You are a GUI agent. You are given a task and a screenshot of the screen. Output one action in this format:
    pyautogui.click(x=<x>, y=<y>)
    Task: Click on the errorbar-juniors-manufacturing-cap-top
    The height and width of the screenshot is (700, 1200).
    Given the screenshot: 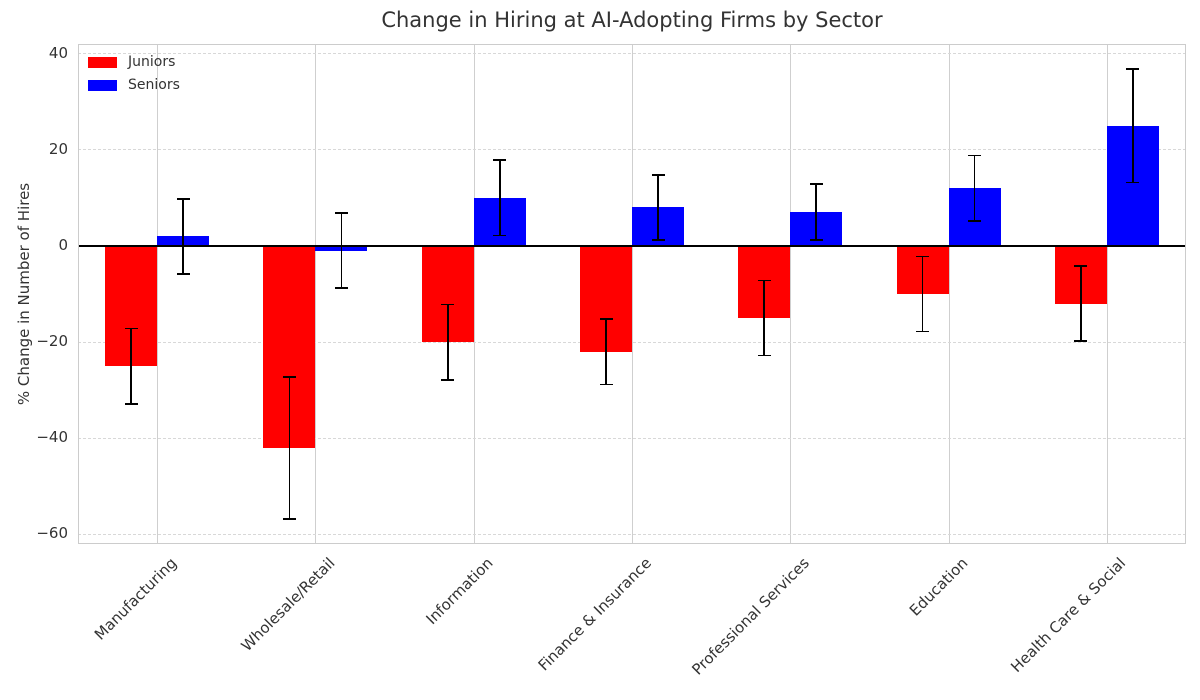 What is the action you would take?
    pyautogui.click(x=131, y=328)
    